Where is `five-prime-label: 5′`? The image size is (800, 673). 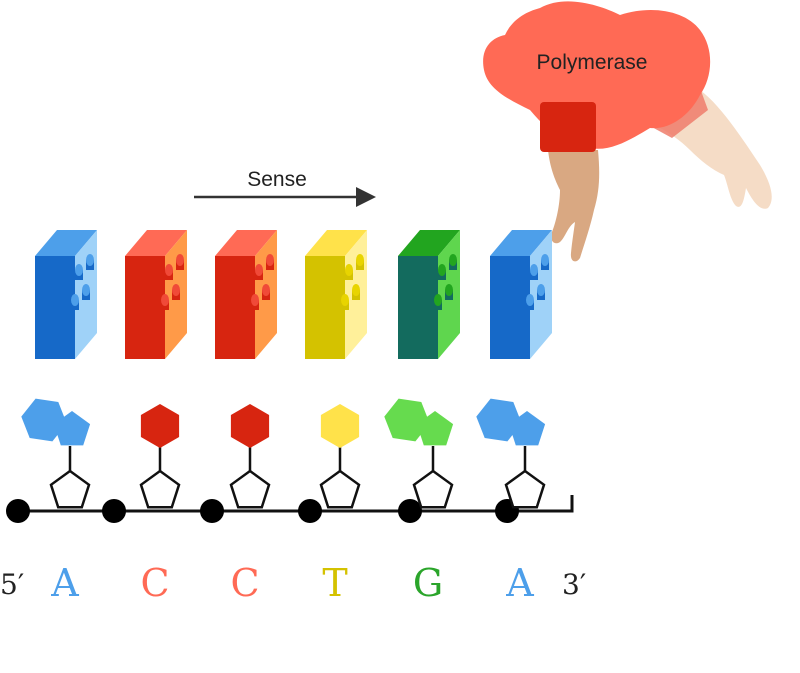
five-prime-label: 5′ is located at coordinates (12, 584).